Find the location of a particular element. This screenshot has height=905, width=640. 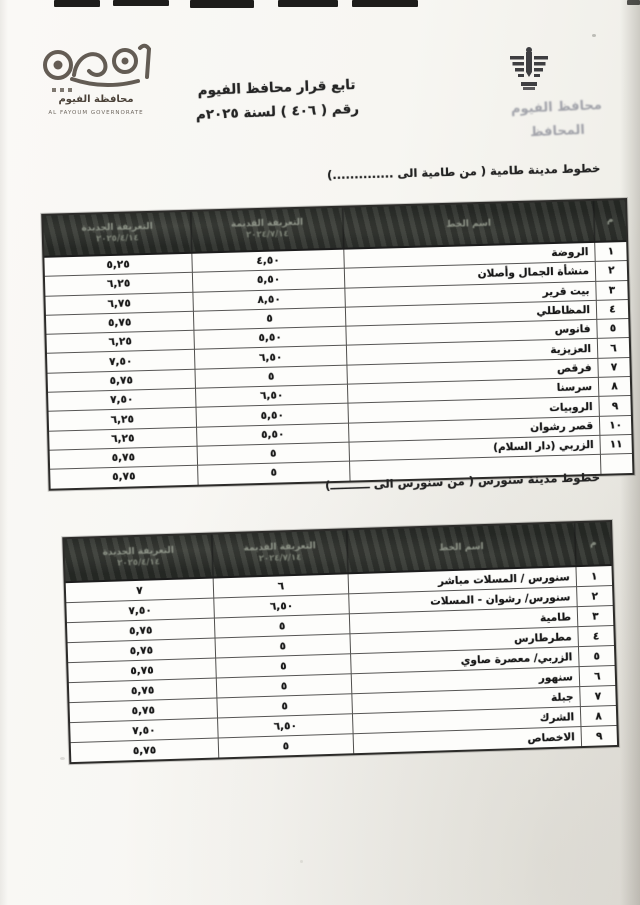

eagle-emblem-icon is located at coordinates (529, 68).